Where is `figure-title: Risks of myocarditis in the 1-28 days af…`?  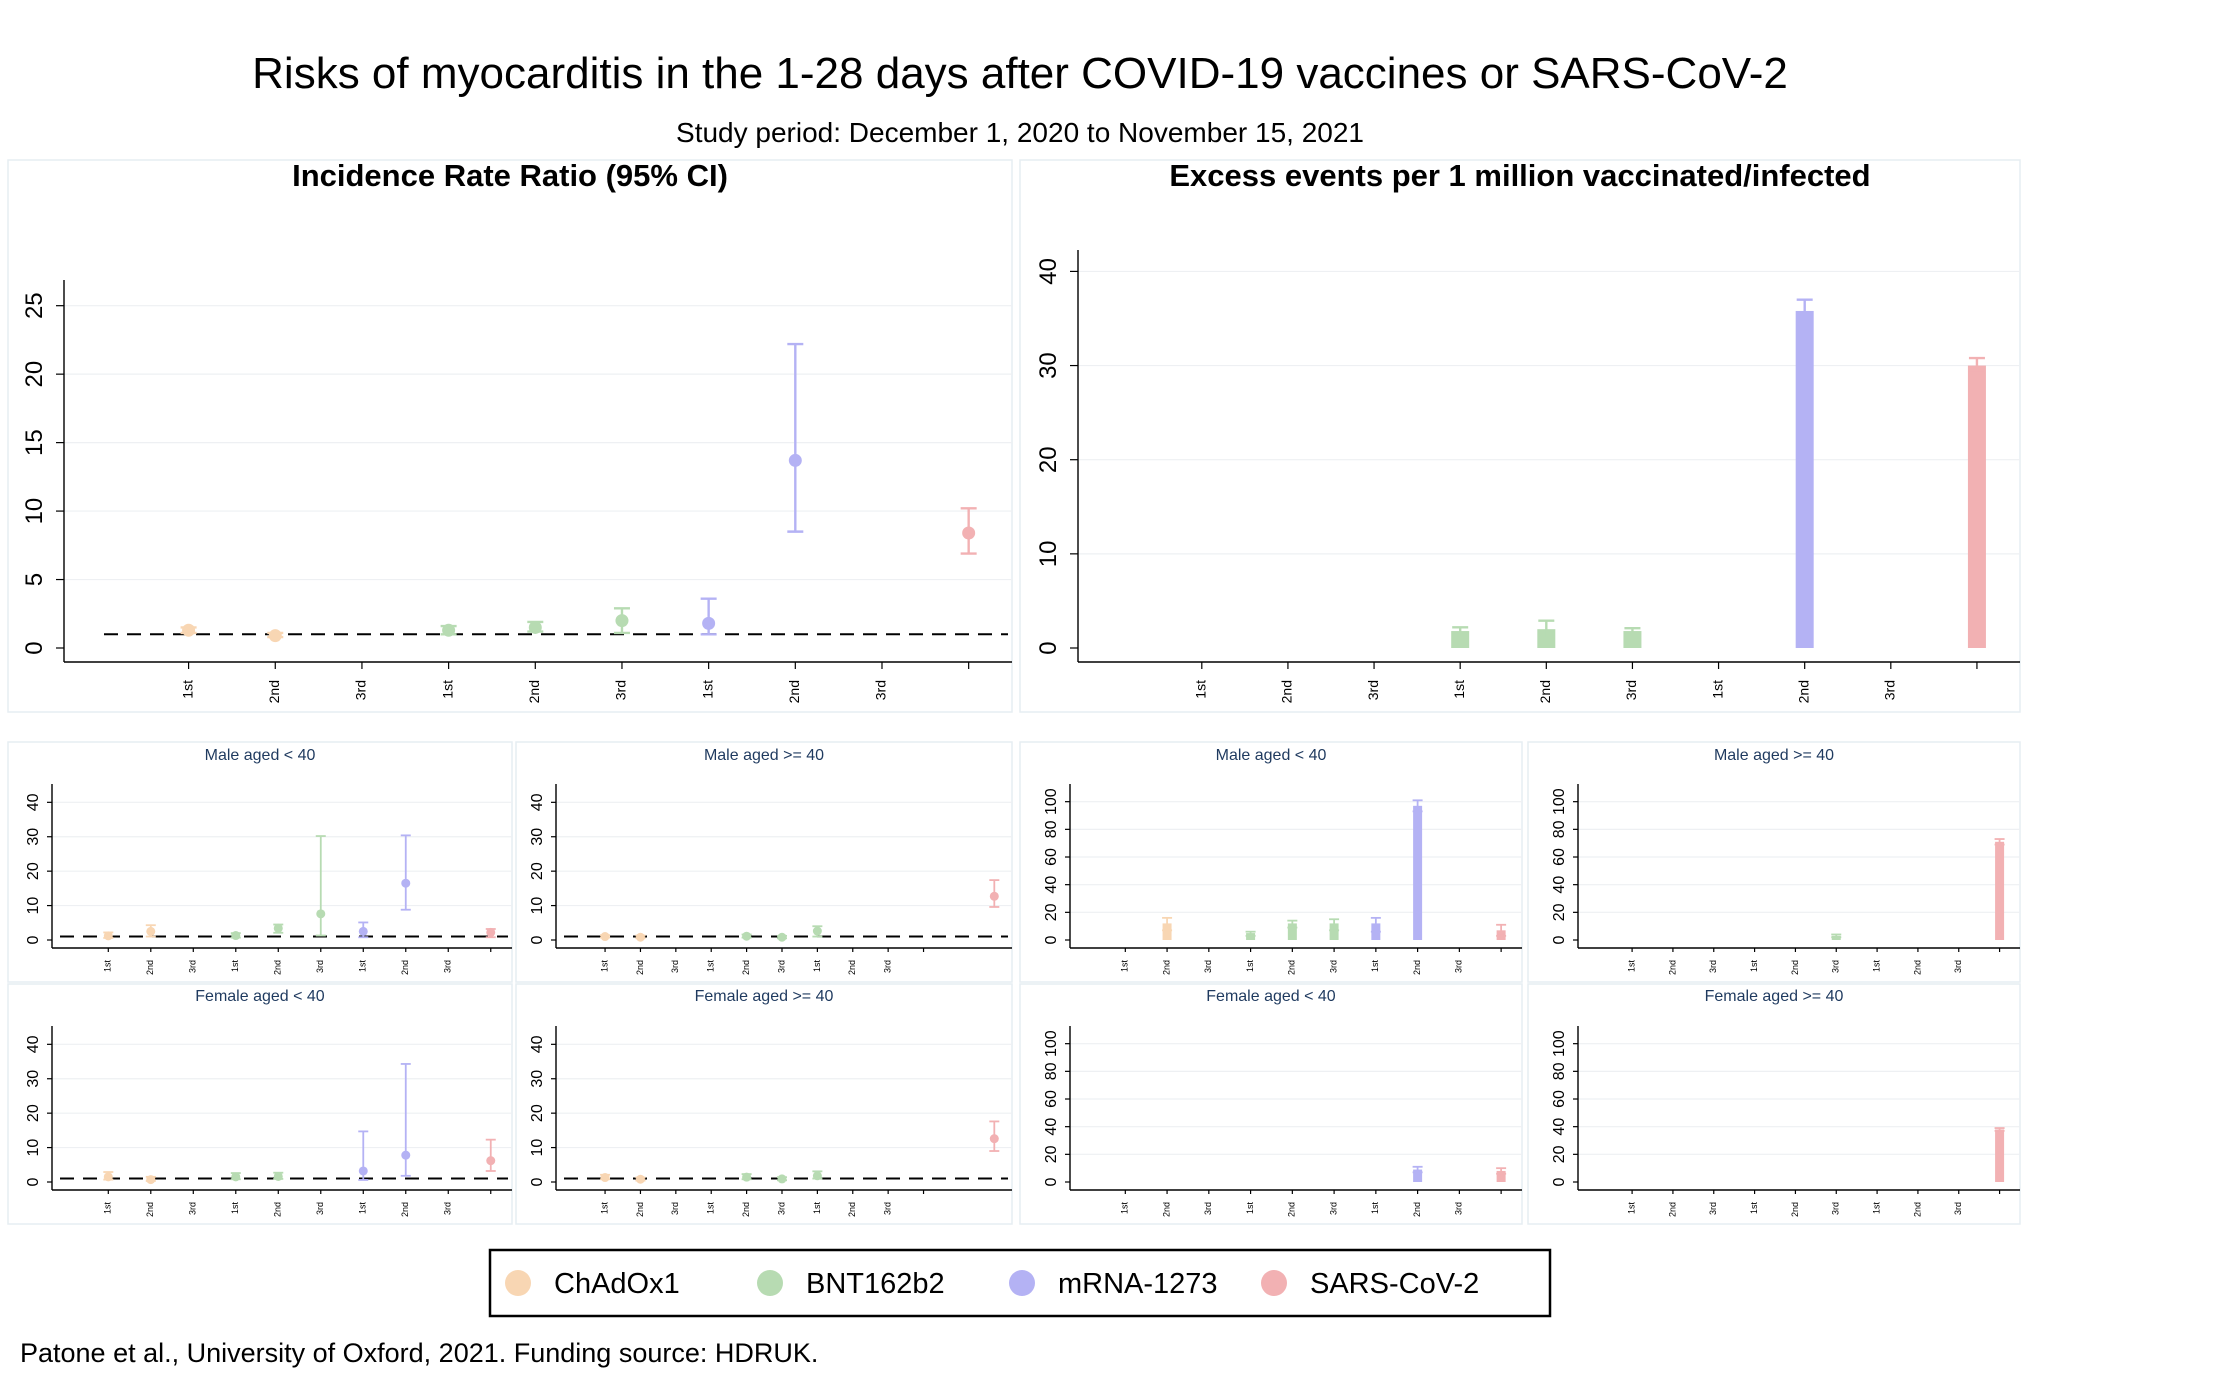 figure-title: Risks of myocarditis in the 1-28 days af… is located at coordinates (1020, 73).